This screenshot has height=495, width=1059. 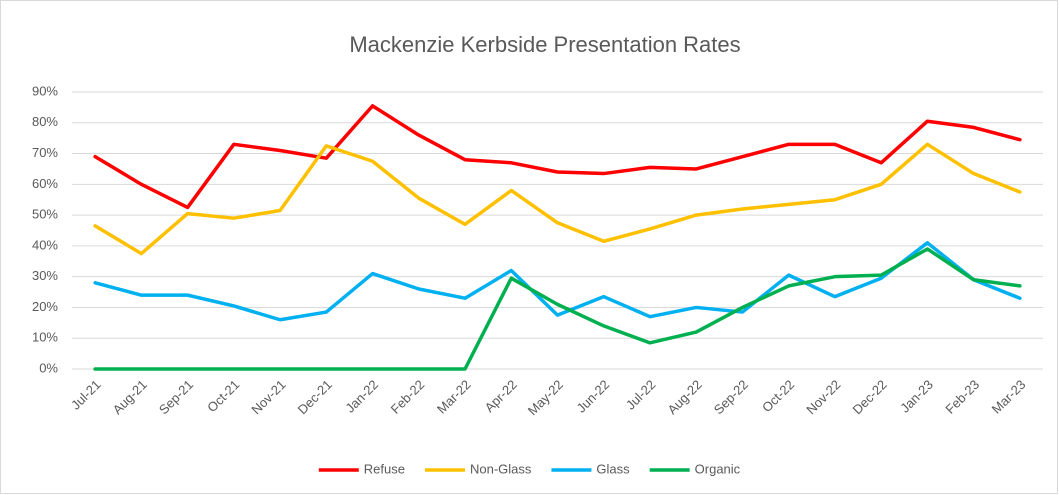 What do you see at coordinates (45, 121) in the screenshot?
I see `y-tick-label: 80%` at bounding box center [45, 121].